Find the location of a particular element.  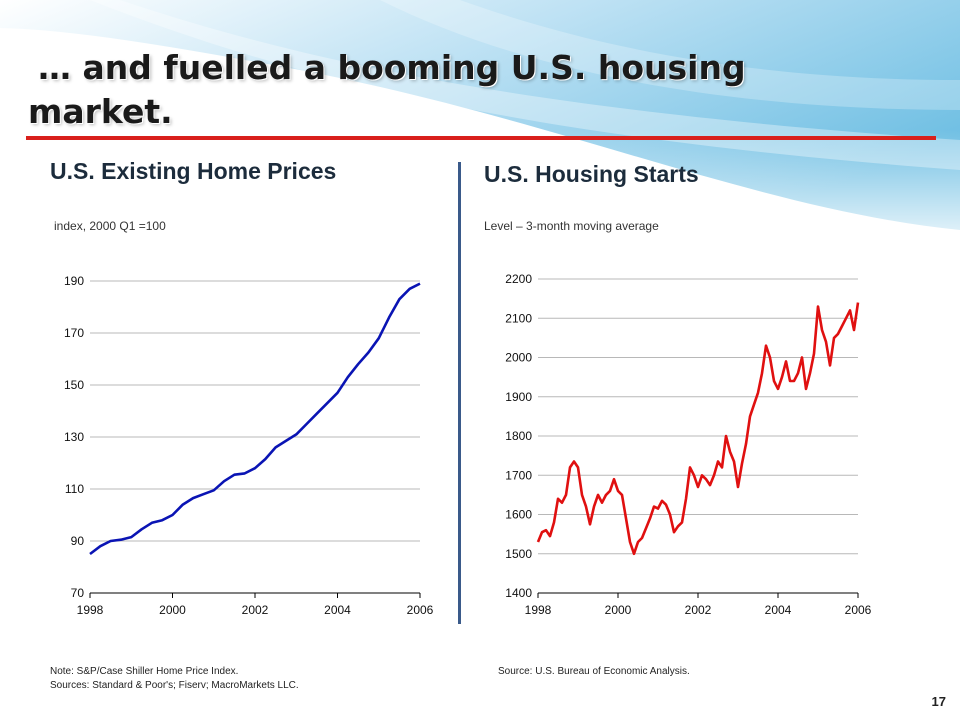

title-line-2: market. is located at coordinates (100, 111).